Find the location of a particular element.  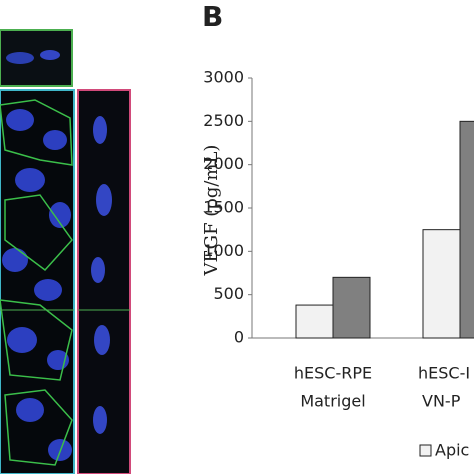

y-axis-title: VEGF (pg/mL) is located at coordinates (211, 211).